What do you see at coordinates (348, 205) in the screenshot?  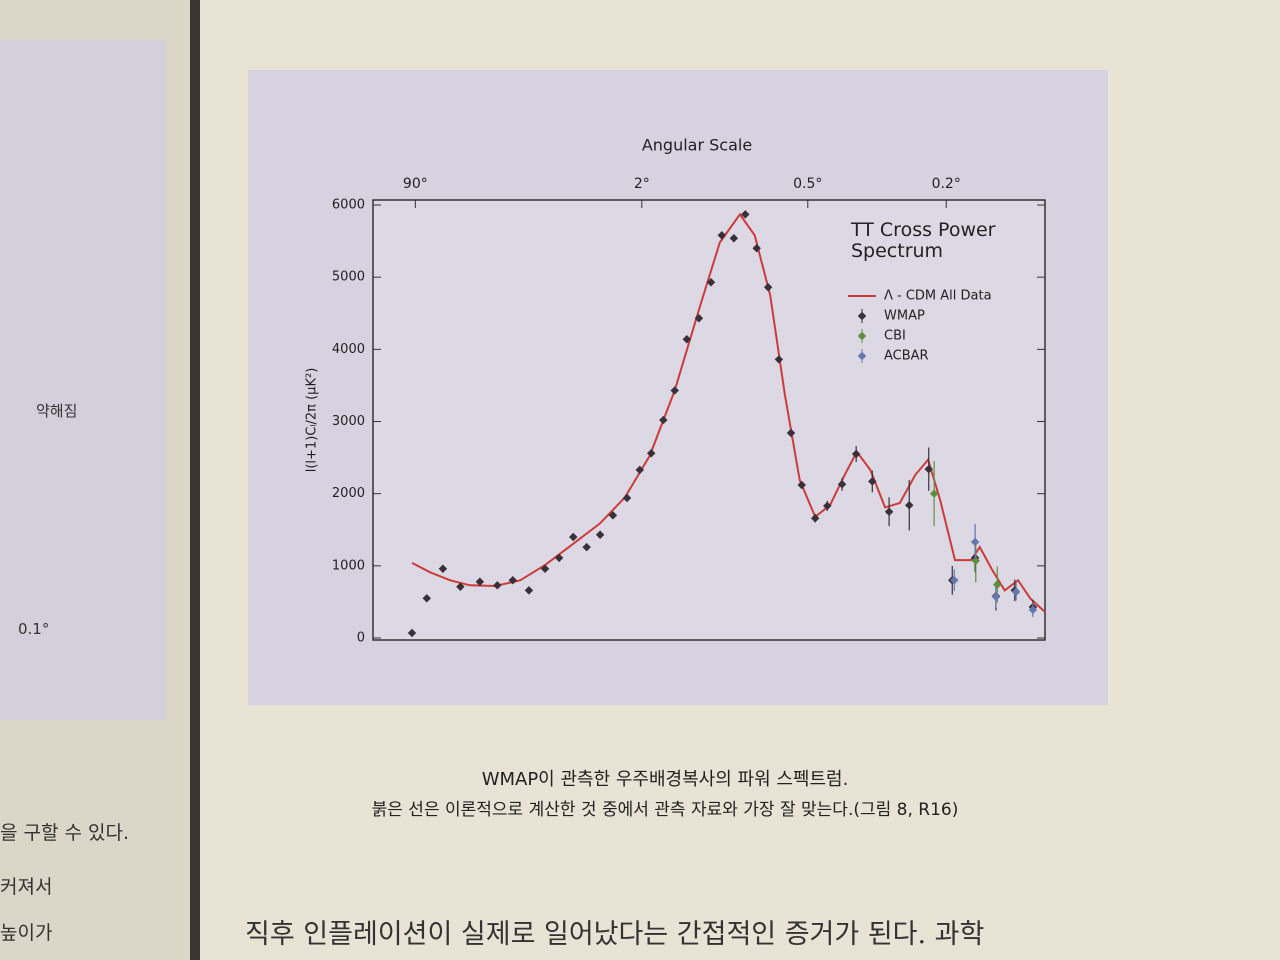 I see `y-tick-label: 6000` at bounding box center [348, 205].